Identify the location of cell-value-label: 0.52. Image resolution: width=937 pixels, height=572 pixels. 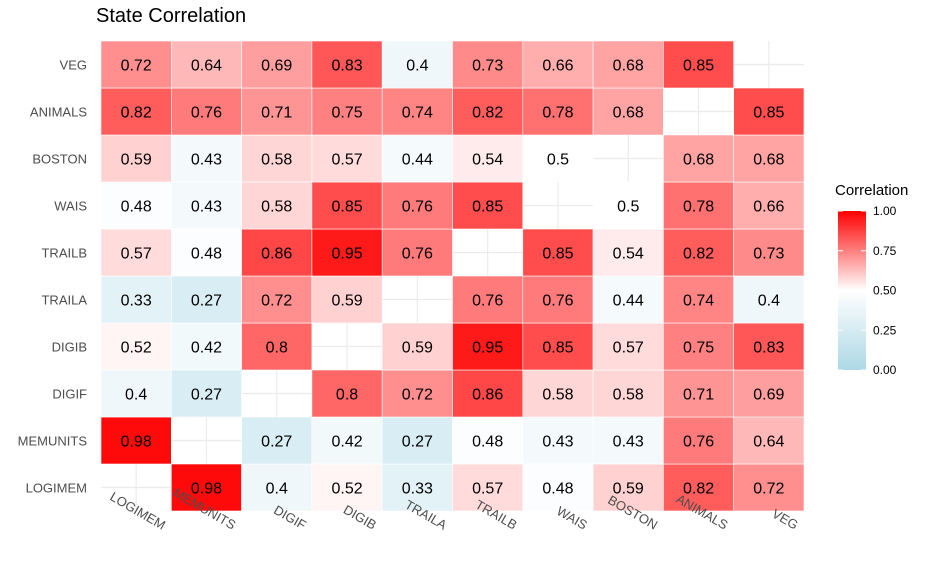
(346, 489).